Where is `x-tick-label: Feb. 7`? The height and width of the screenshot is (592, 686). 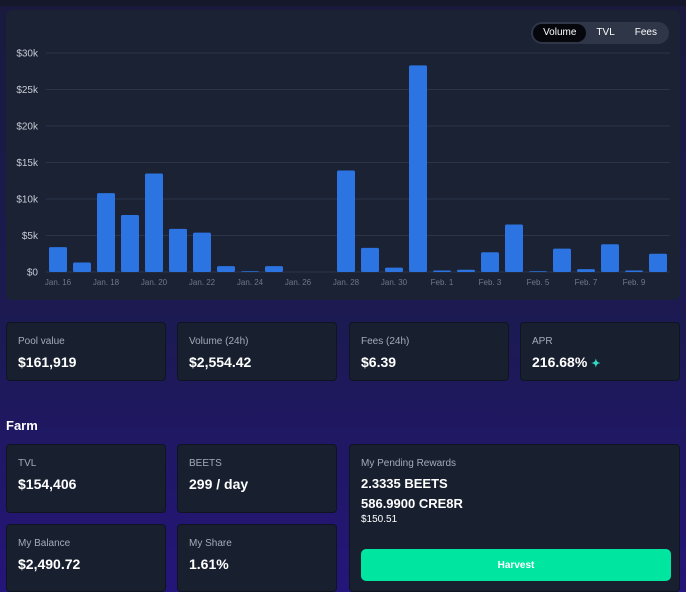
x-tick-label: Feb. 7 is located at coordinates (586, 282).